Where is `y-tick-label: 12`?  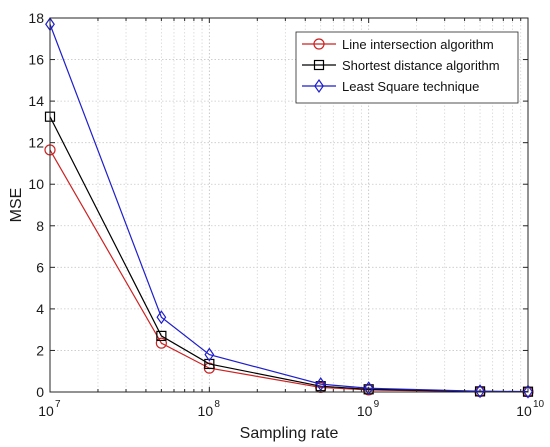
y-tick-label: 12 is located at coordinates (36, 143).